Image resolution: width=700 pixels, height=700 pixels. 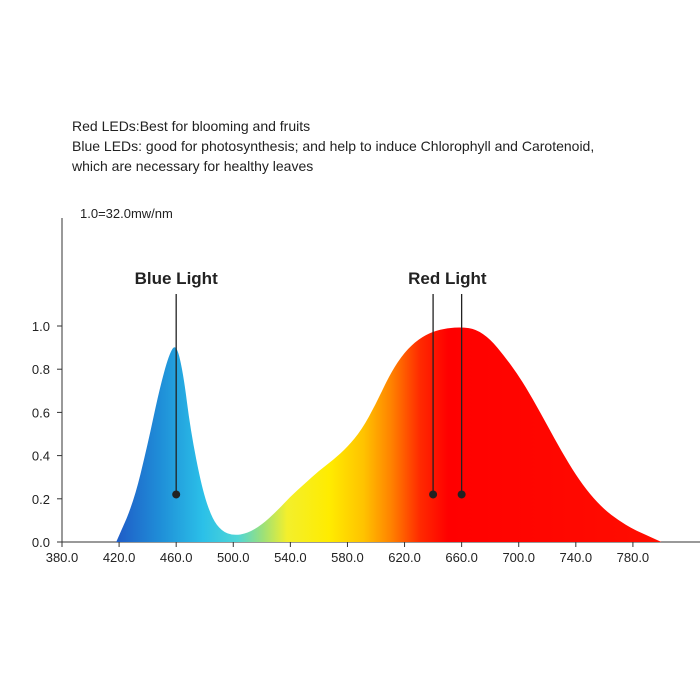 What do you see at coordinates (41, 499) in the screenshot?
I see `y-tick-label: 0.2` at bounding box center [41, 499].